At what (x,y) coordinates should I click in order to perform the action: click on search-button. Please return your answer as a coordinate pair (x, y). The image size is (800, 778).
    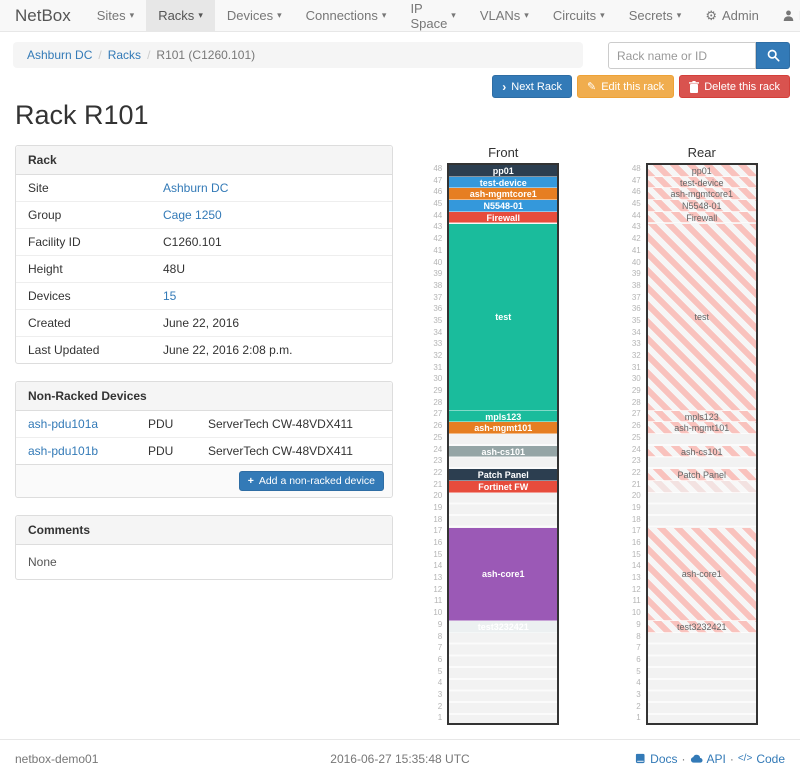
    Looking at the image, I should click on (773, 55).